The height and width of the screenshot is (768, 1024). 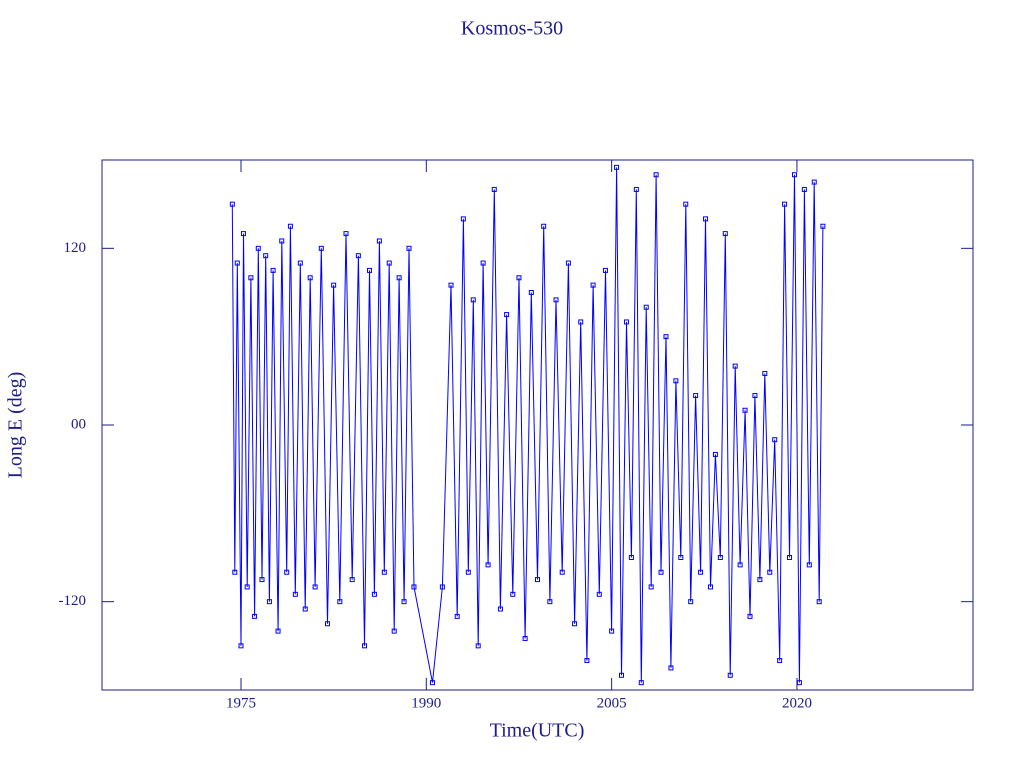 What do you see at coordinates (426, 703) in the screenshot?
I see `x-tick-label: 1990` at bounding box center [426, 703].